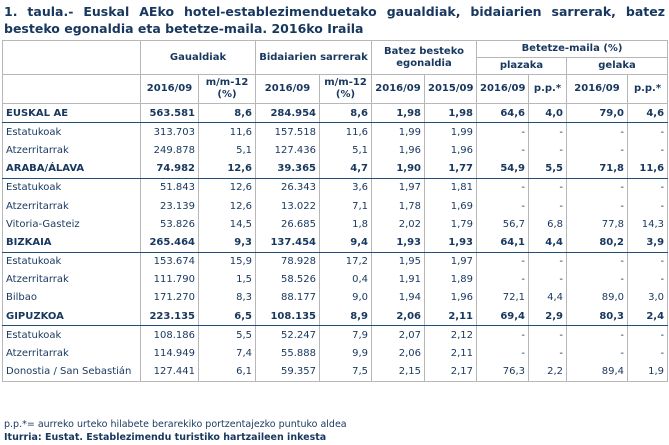 Image resolution: width=669 pixels, height=445 pixels. I want to click on cell: 4,4, so click(547, 243).